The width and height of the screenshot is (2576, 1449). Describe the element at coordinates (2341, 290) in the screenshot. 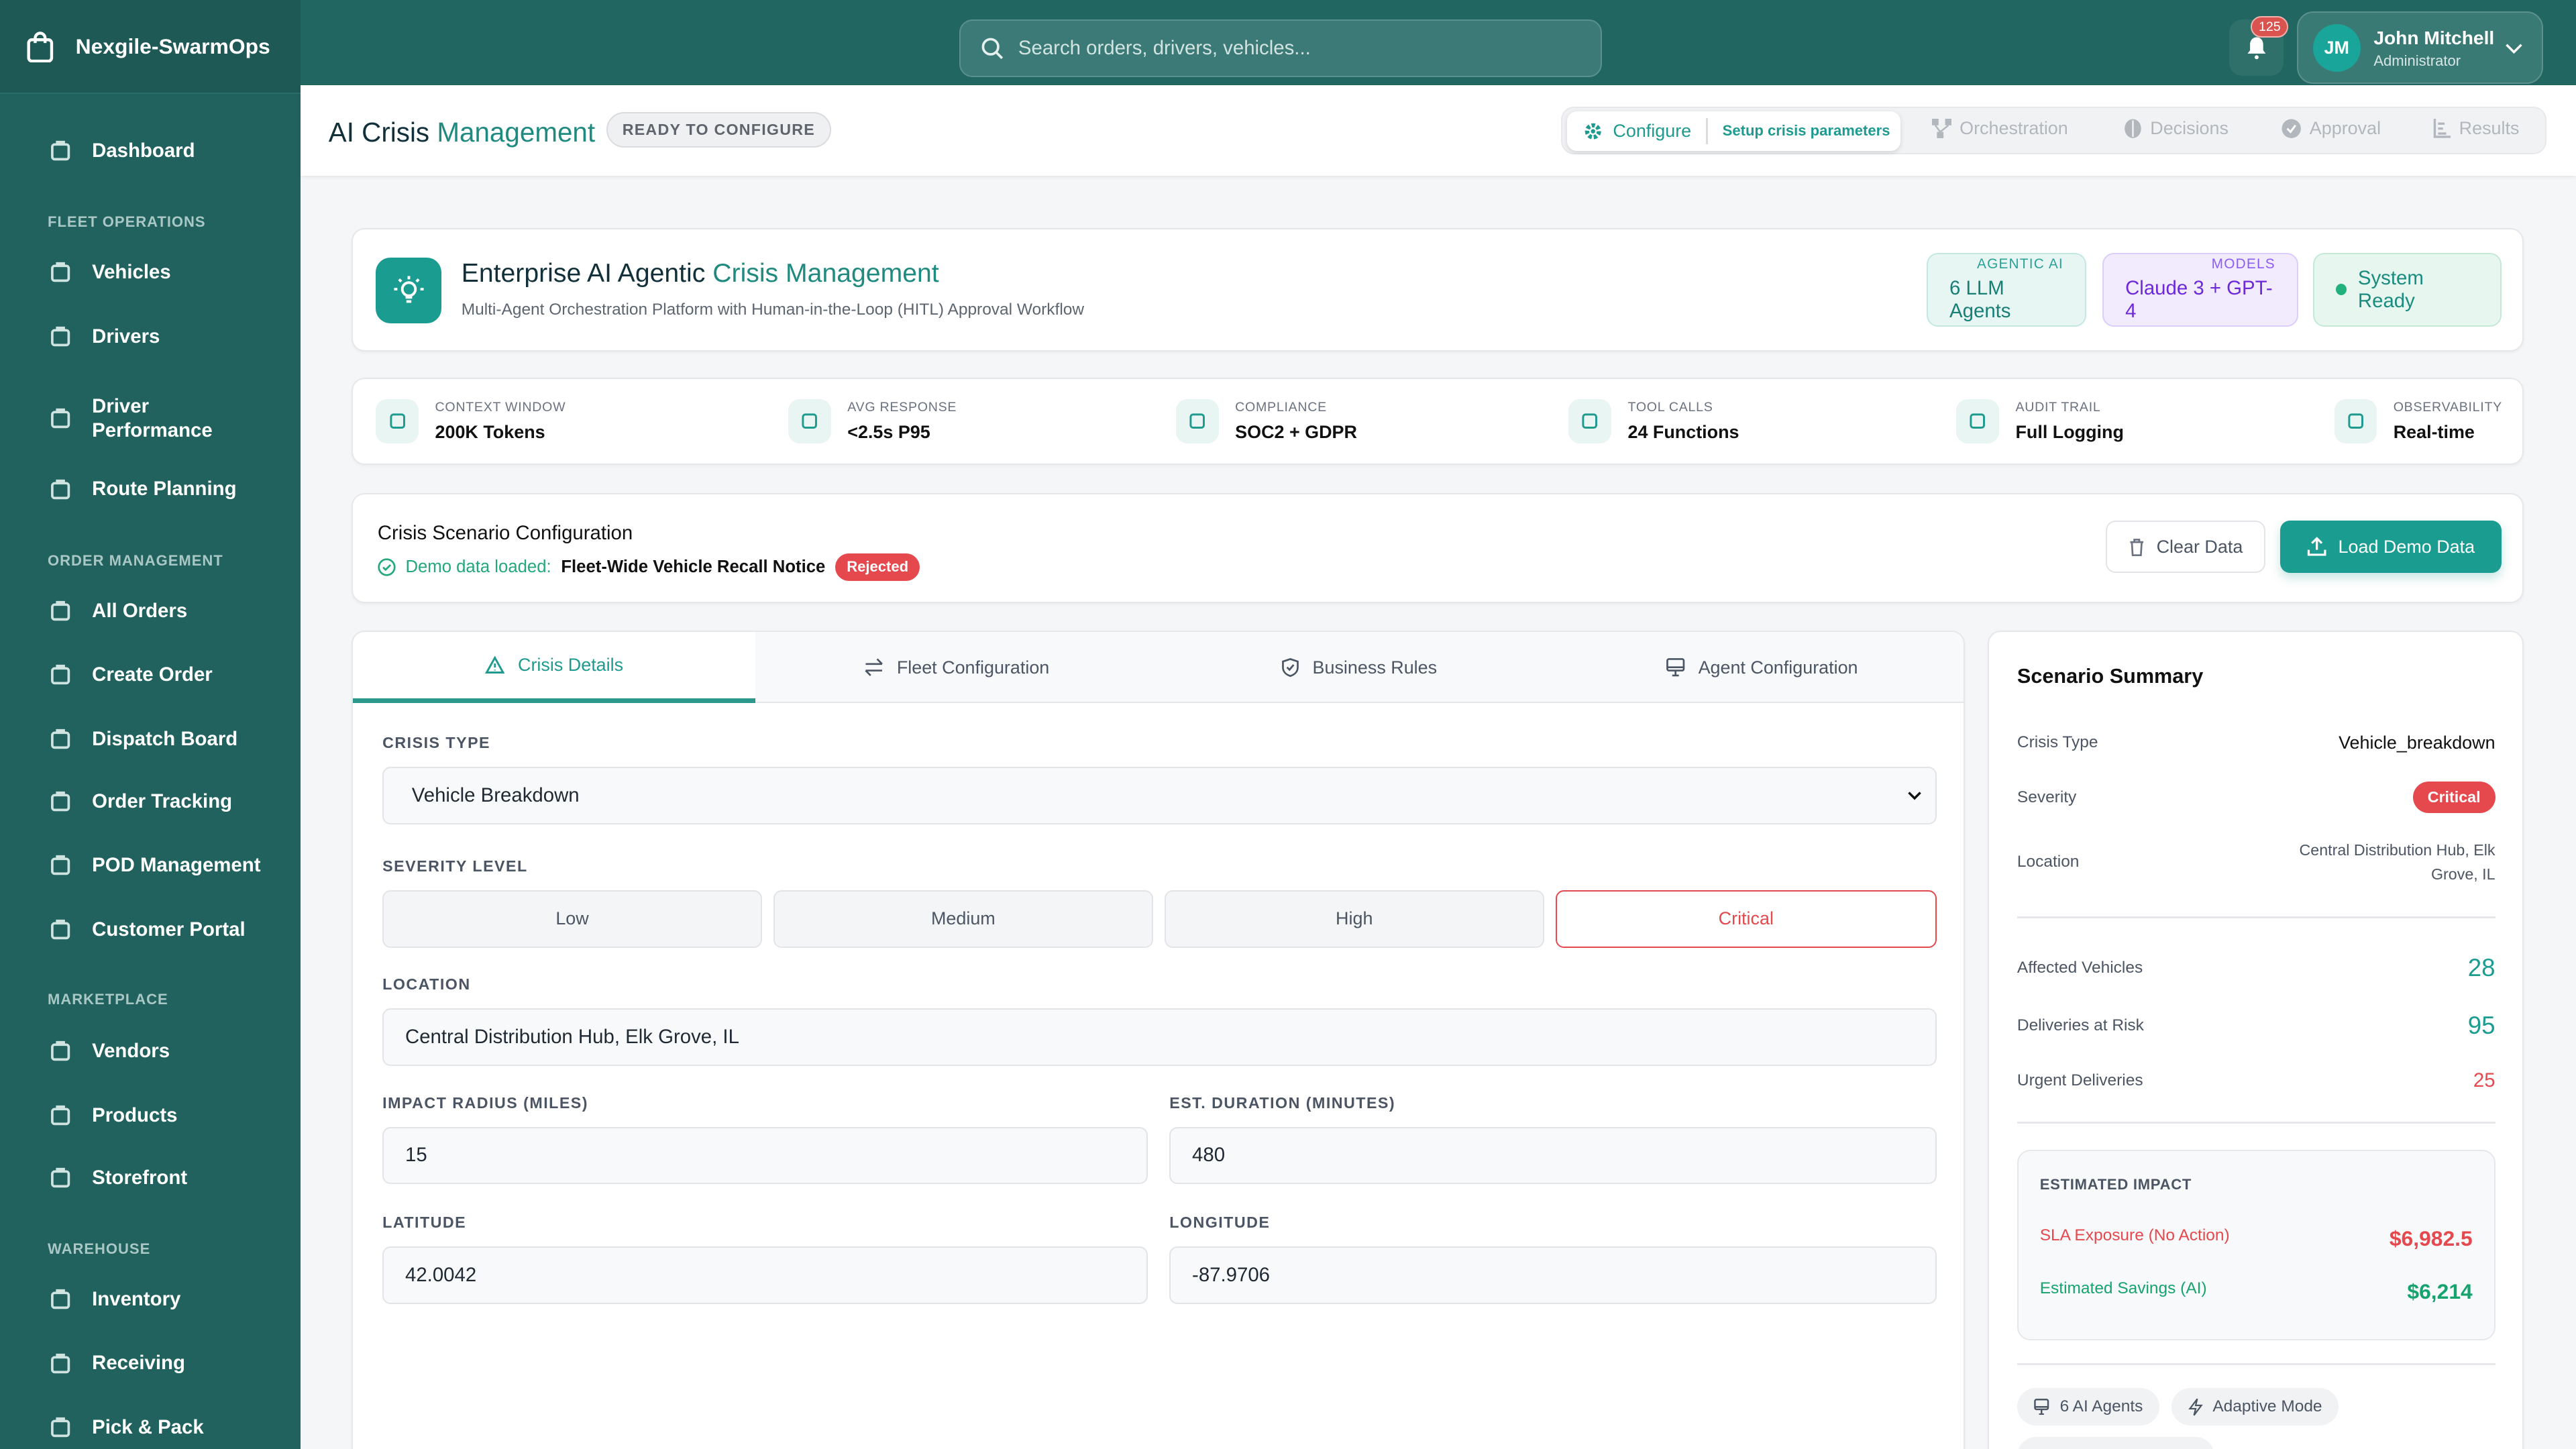

I see `status-dot` at that location.